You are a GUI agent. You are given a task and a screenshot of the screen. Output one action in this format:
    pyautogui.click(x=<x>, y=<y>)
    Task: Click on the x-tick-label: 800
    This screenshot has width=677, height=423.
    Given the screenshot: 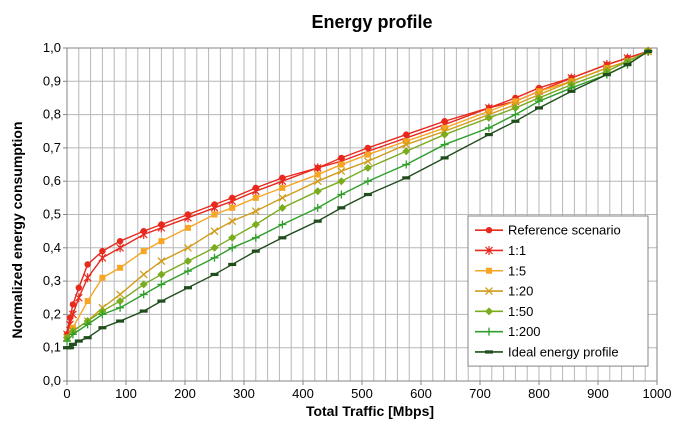 What is the action you would take?
    pyautogui.click(x=539, y=393)
    